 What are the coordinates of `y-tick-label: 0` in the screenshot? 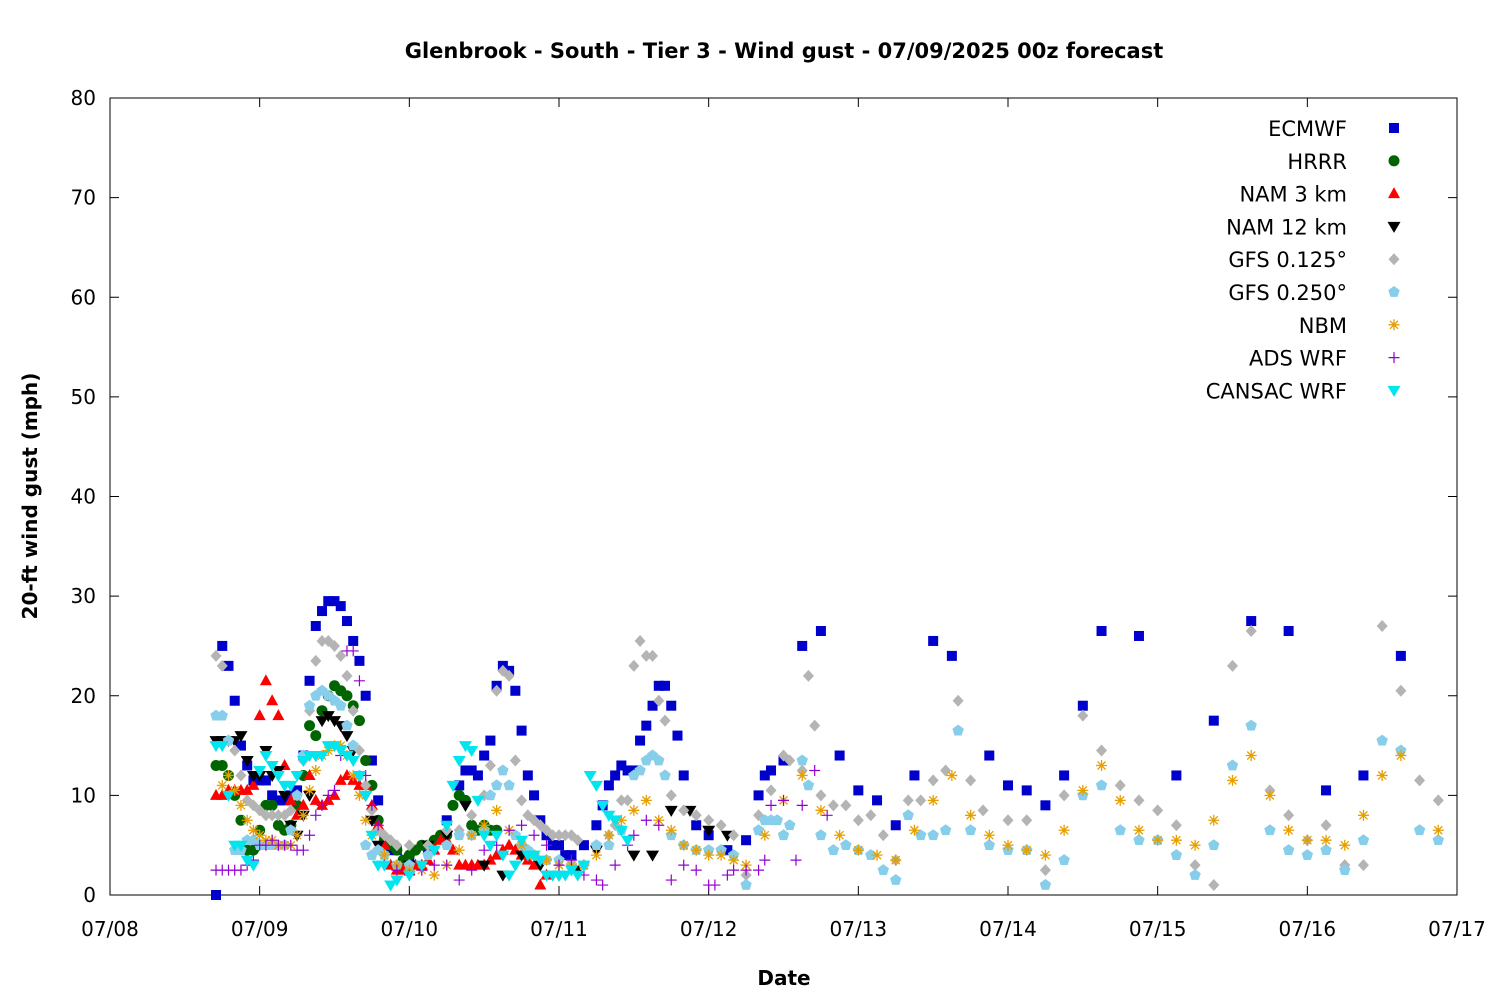 It's located at (89, 895).